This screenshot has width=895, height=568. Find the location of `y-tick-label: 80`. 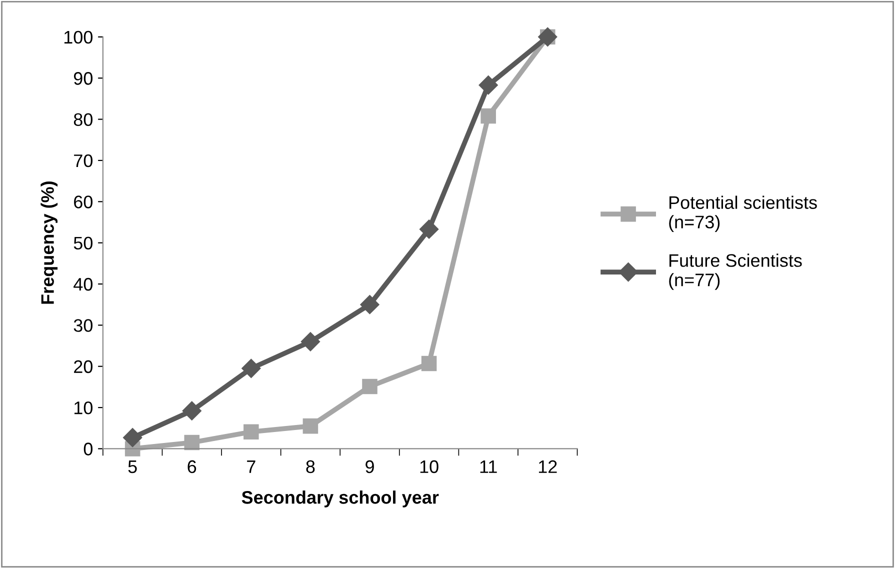

y-tick-label: 80 is located at coordinates (83, 119).